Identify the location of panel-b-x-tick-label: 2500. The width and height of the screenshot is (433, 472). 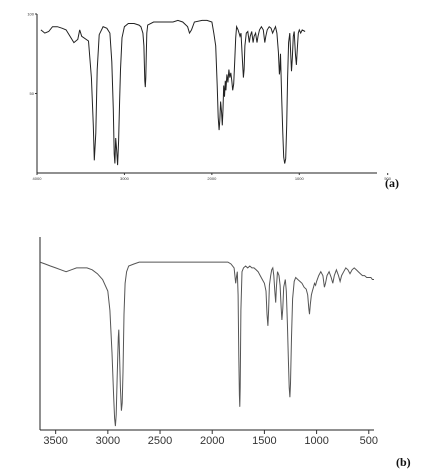
(160, 441).